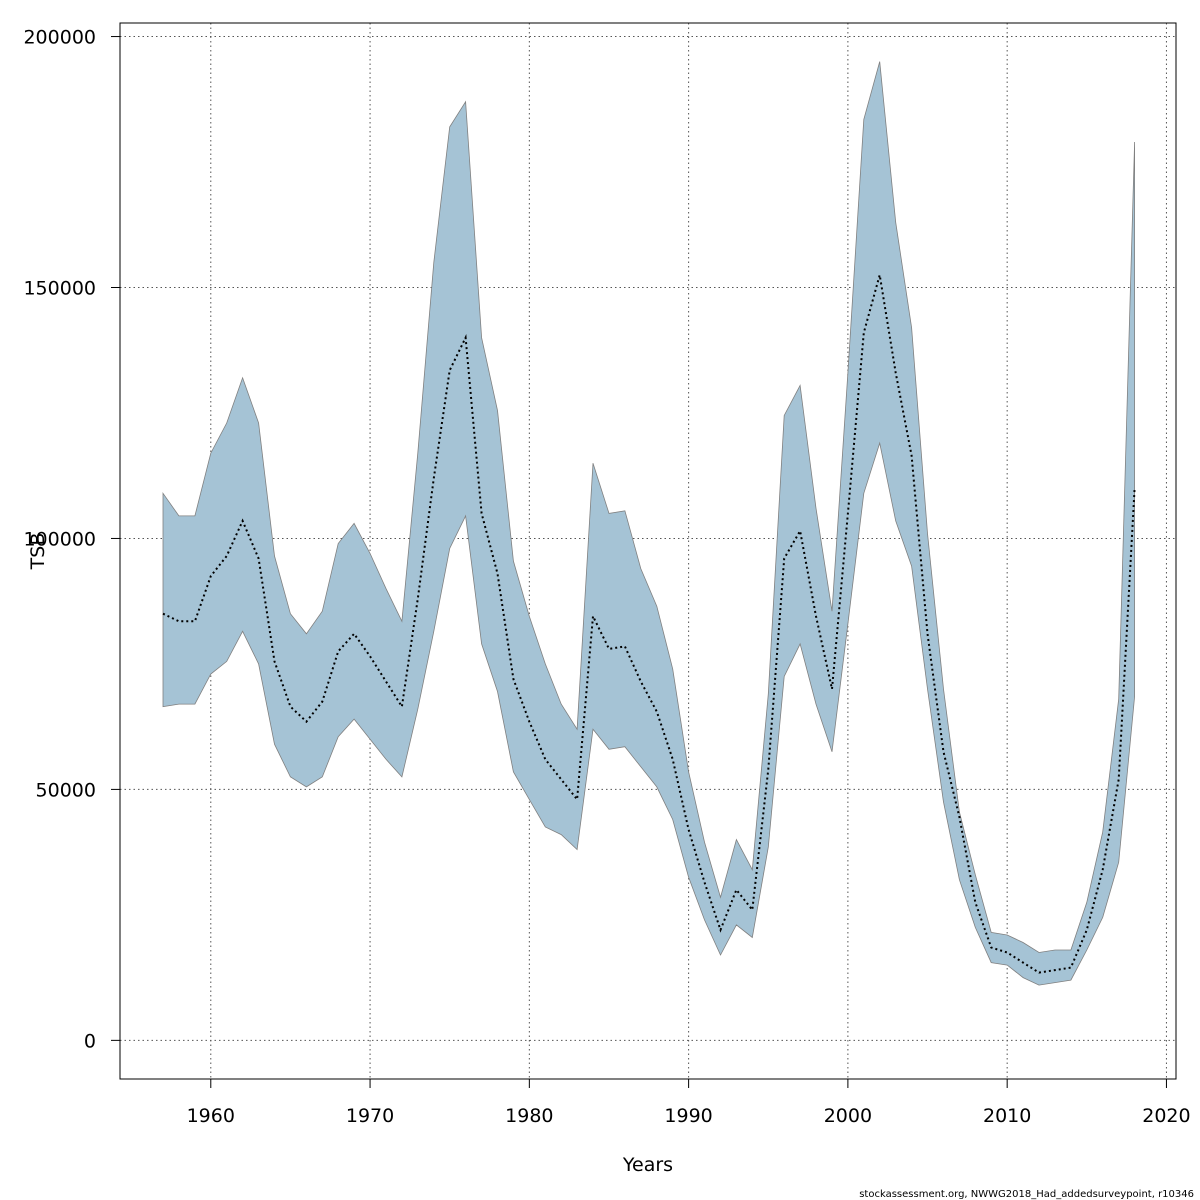  I want to click on y-tick-label: 50000, so click(66, 790).